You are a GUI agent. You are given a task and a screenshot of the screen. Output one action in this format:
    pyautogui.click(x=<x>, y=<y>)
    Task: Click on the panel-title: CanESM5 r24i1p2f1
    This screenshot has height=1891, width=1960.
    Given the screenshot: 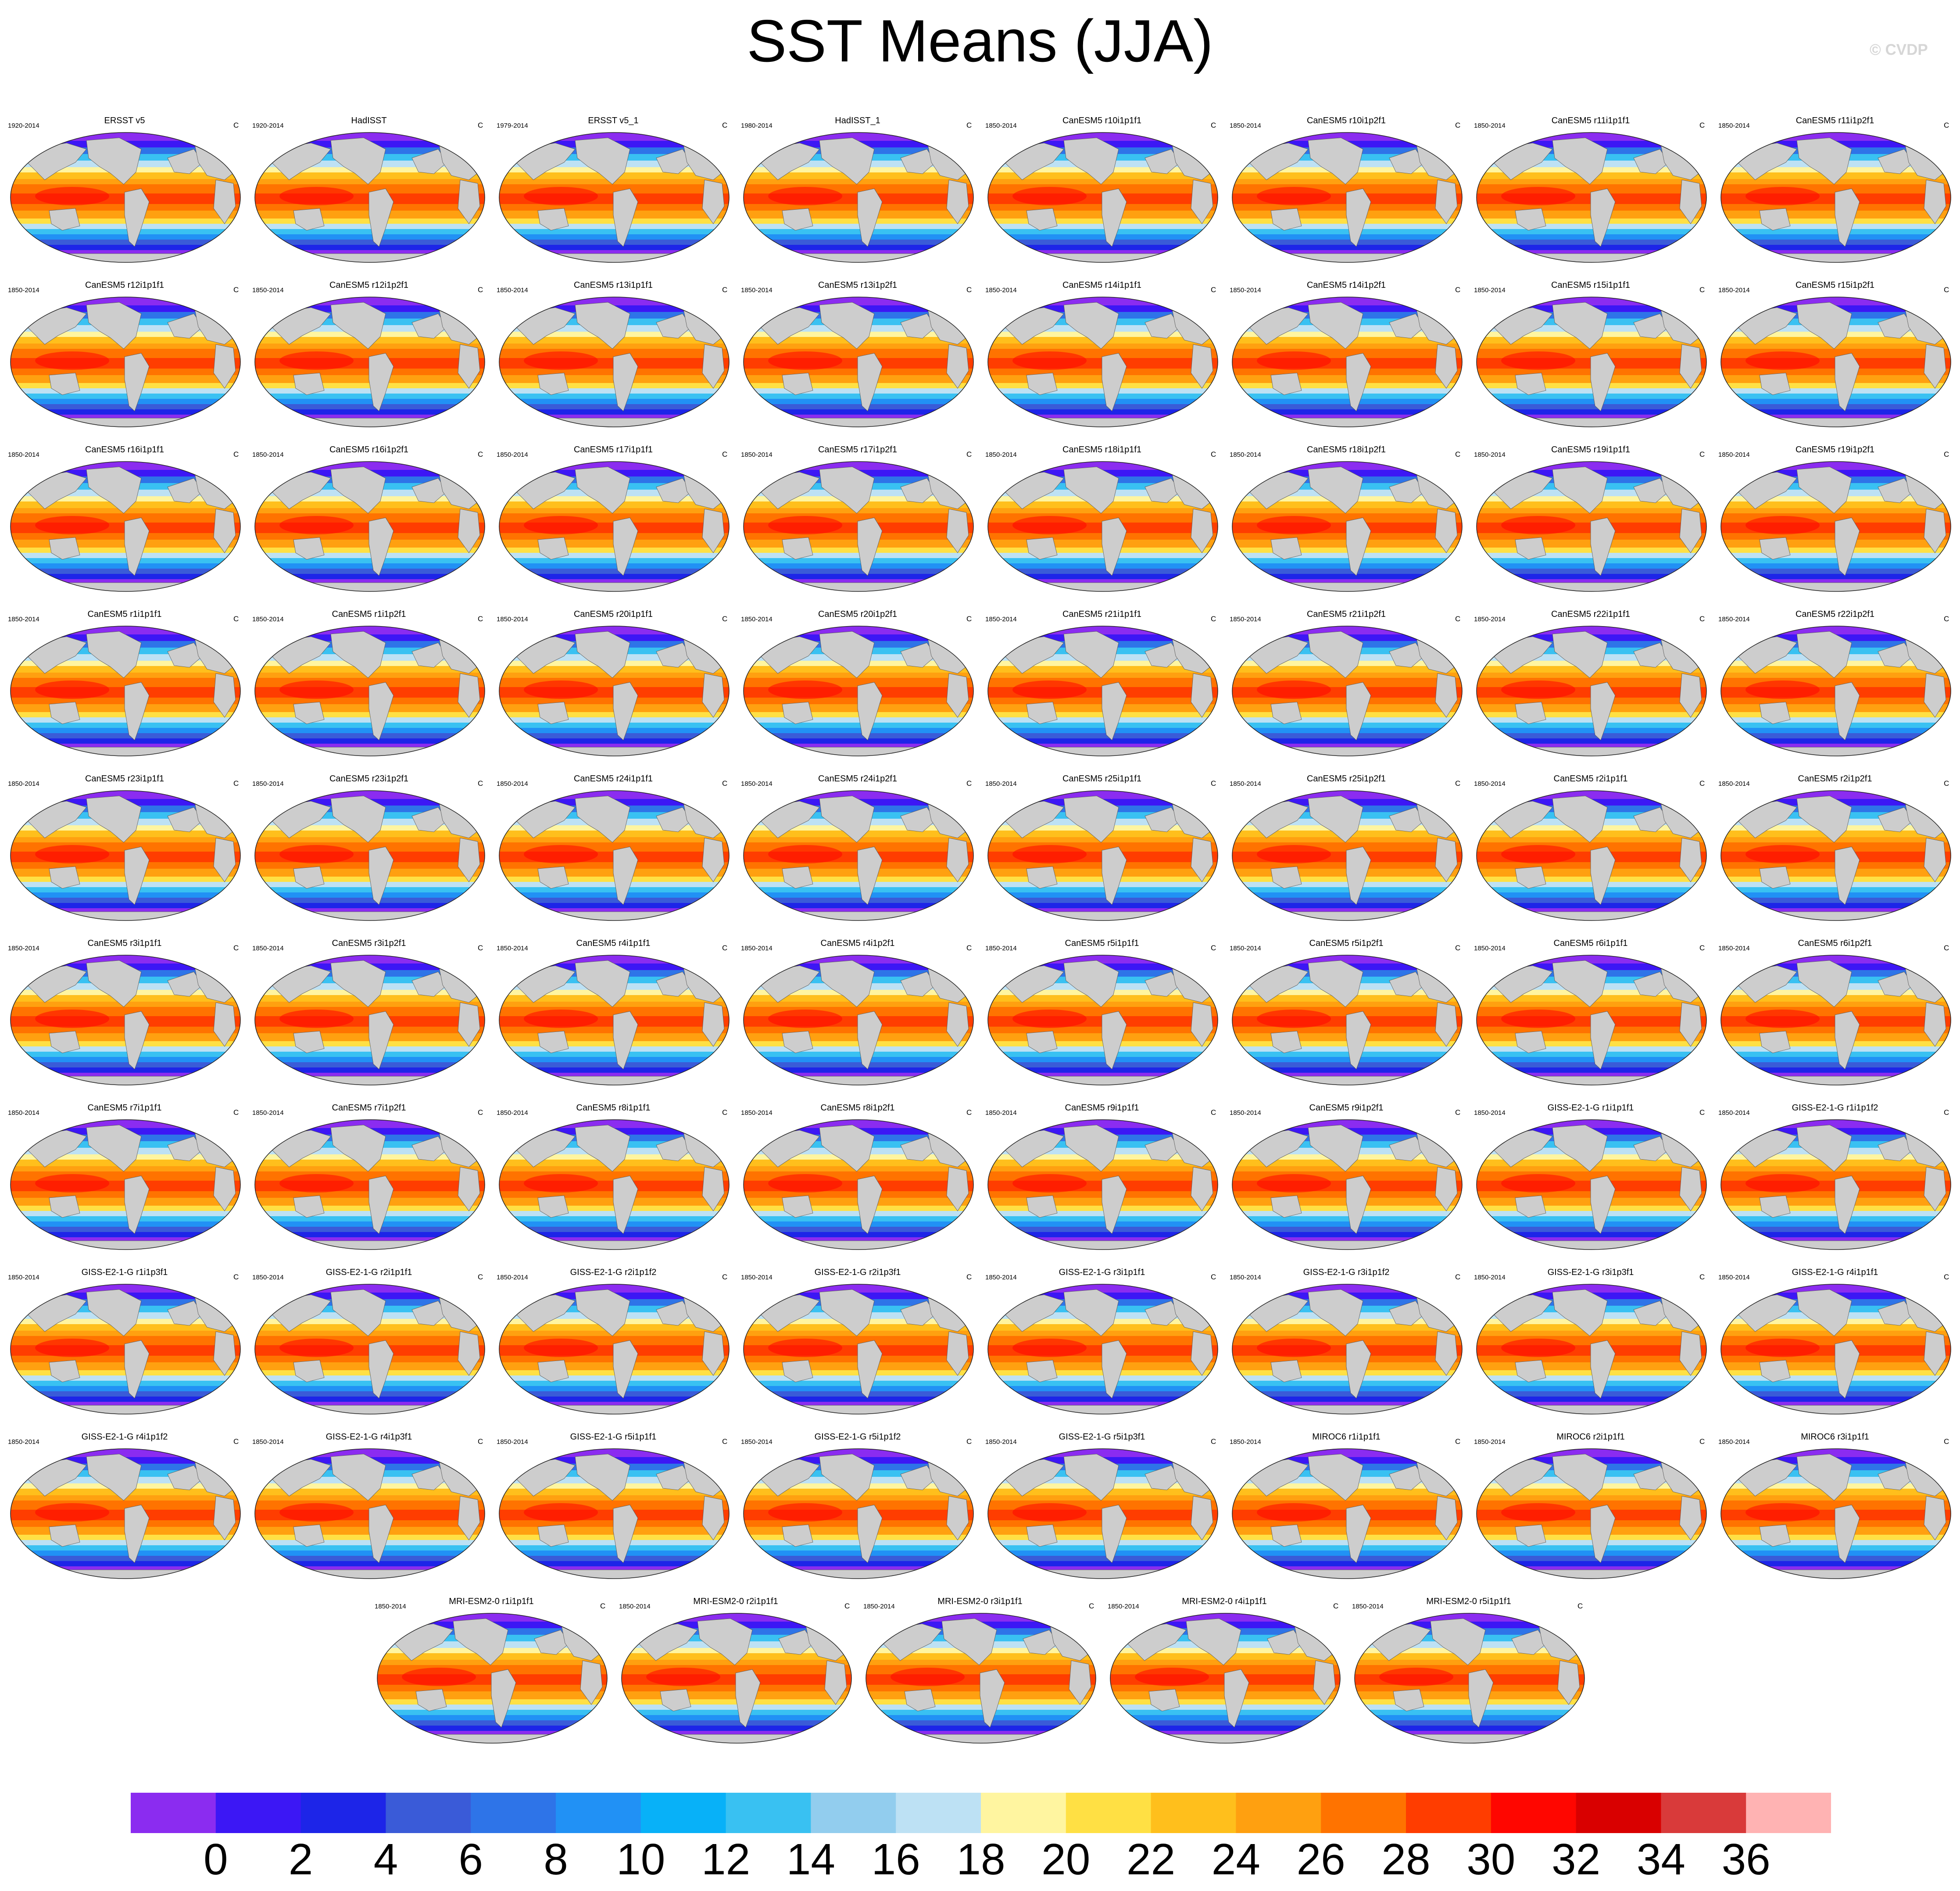 What is the action you would take?
    pyautogui.click(x=858, y=779)
    